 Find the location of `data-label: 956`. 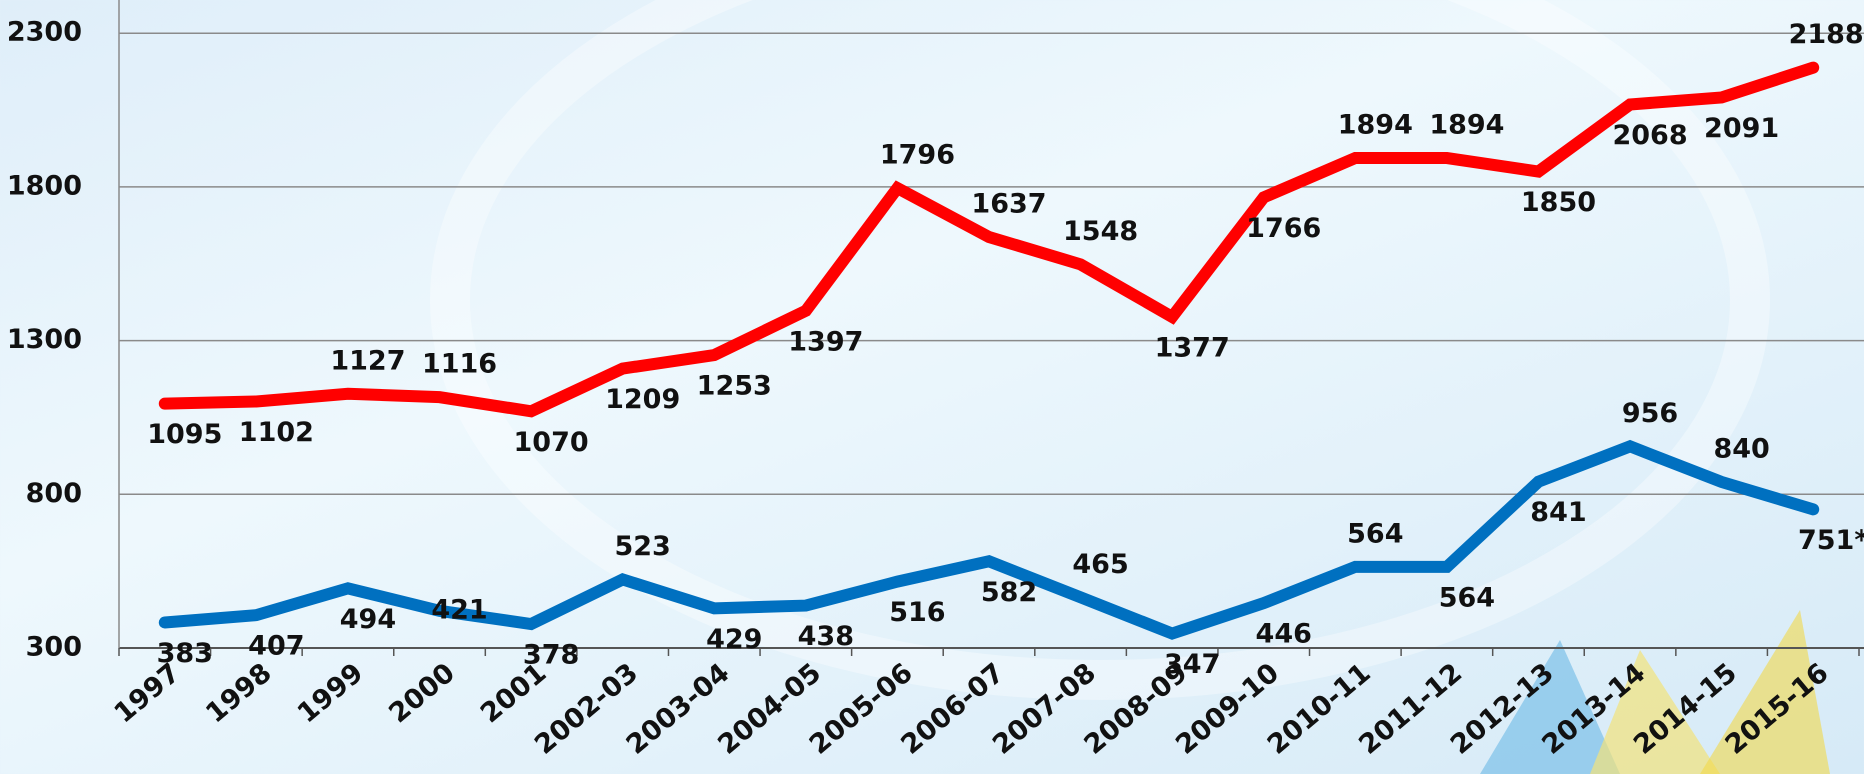

data-label: 956 is located at coordinates (1650, 413).